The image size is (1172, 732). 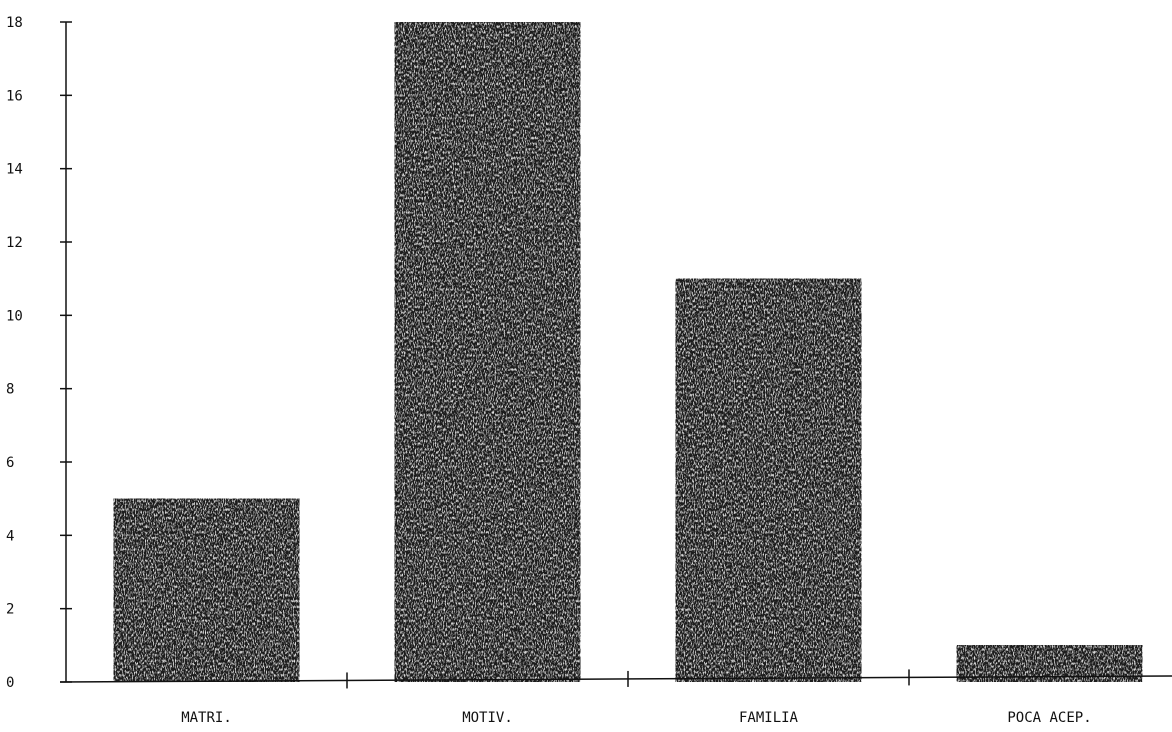 I want to click on x-category-label-poca-acep: POCA ACEP., so click(x=1049, y=718).